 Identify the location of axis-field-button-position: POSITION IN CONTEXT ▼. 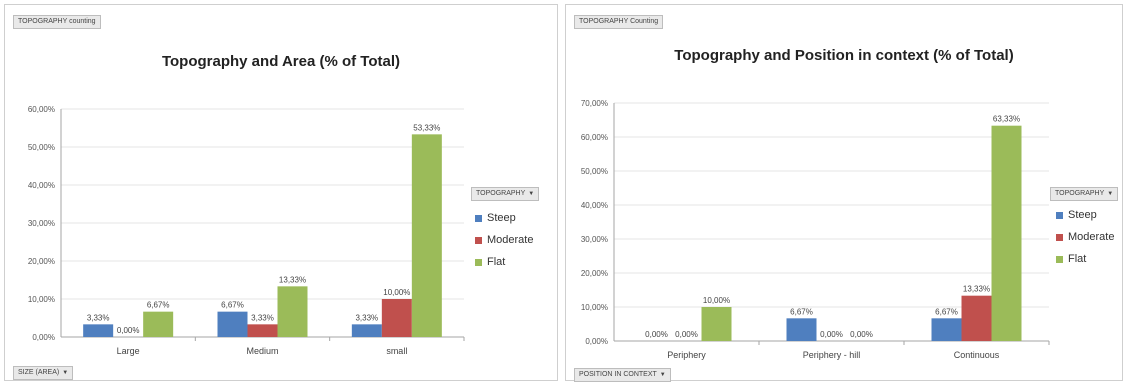
(622, 375).